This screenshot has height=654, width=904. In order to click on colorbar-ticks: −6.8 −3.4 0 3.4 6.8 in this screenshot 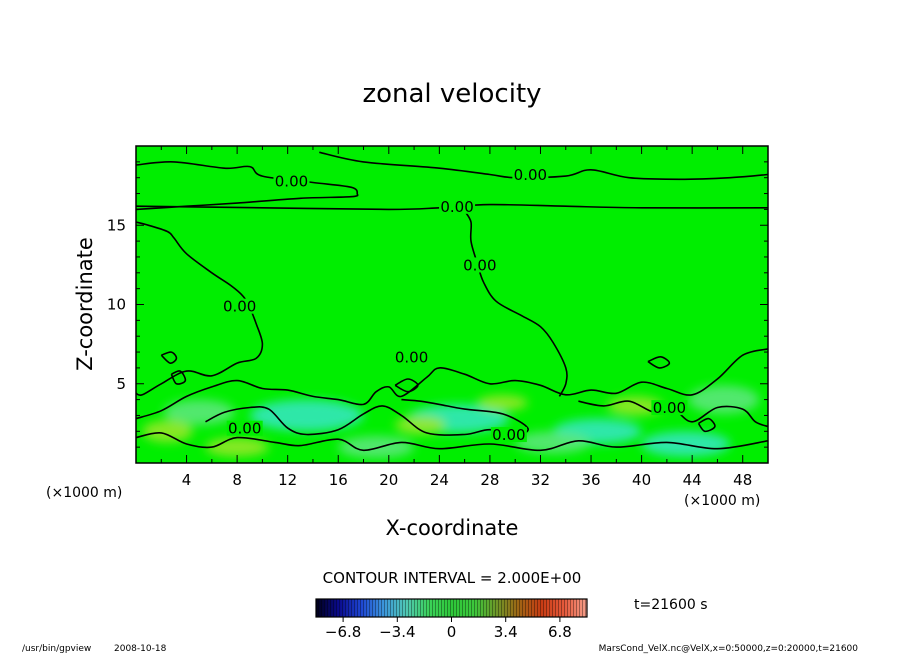, I will do `click(448, 629)`.